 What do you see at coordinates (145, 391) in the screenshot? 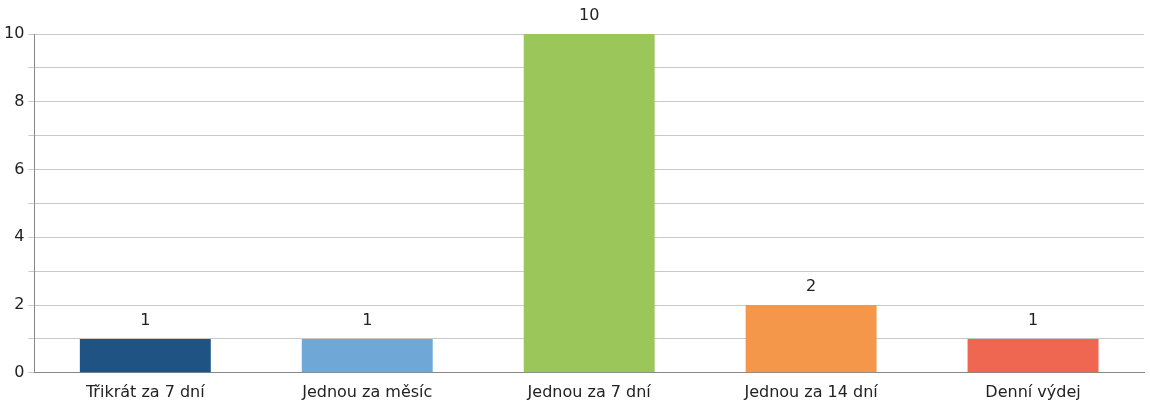
I see `x-tick-label: Třikrát za 7 dní` at bounding box center [145, 391].